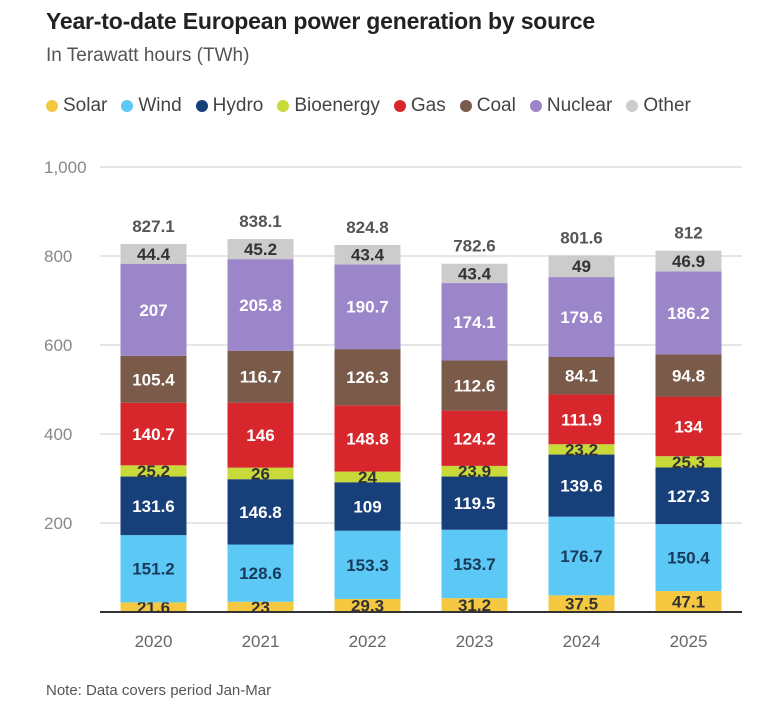 Image resolution: width=784 pixels, height=706 pixels. I want to click on data-label: 153.7, so click(474, 564).